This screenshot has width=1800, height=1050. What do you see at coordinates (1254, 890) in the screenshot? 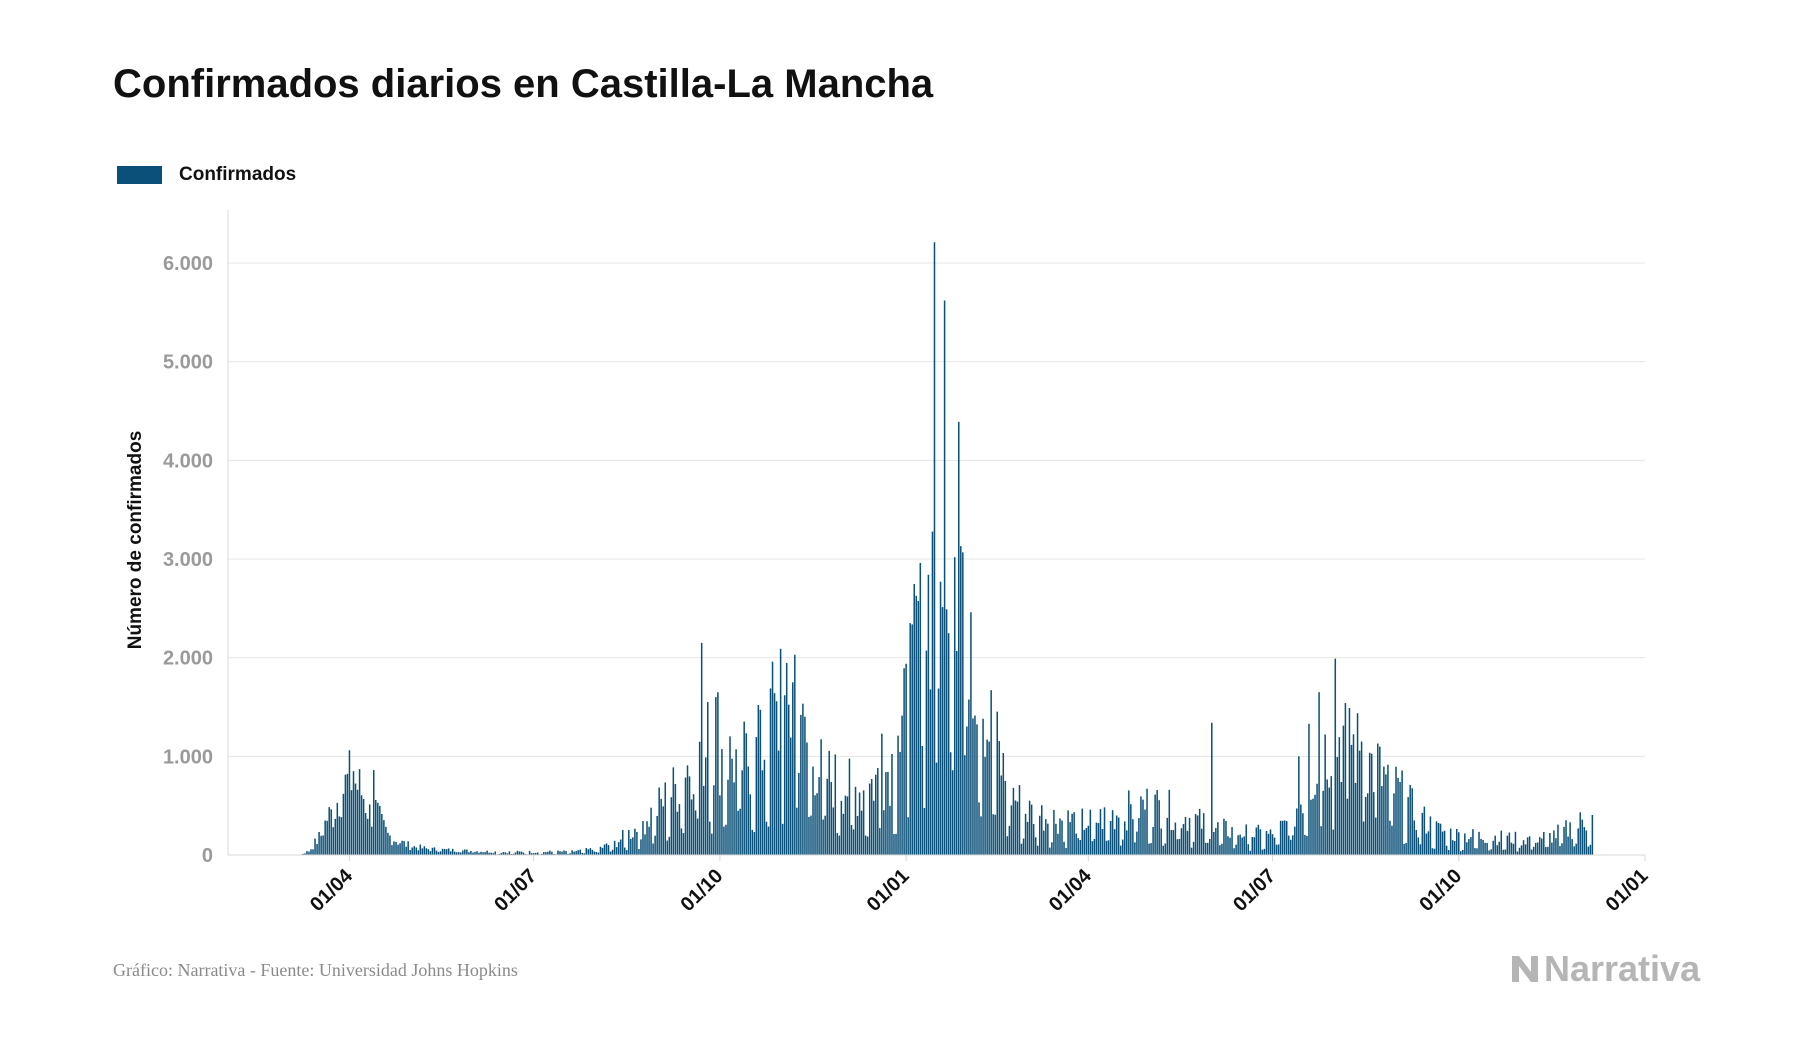
I see `x-tick-label: 01/07` at bounding box center [1254, 890].